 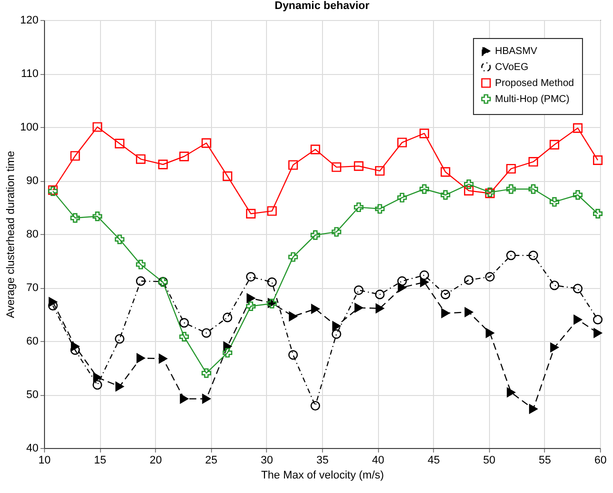 I want to click on legend-label: HBASMV, so click(x=516, y=51).